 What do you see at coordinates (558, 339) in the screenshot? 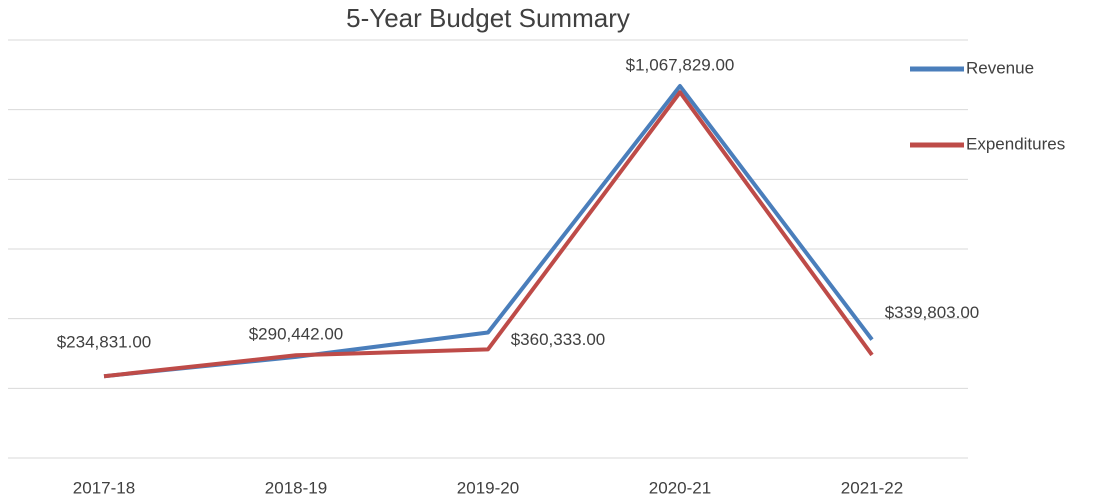
I see `data-label: $360,333.00` at bounding box center [558, 339].